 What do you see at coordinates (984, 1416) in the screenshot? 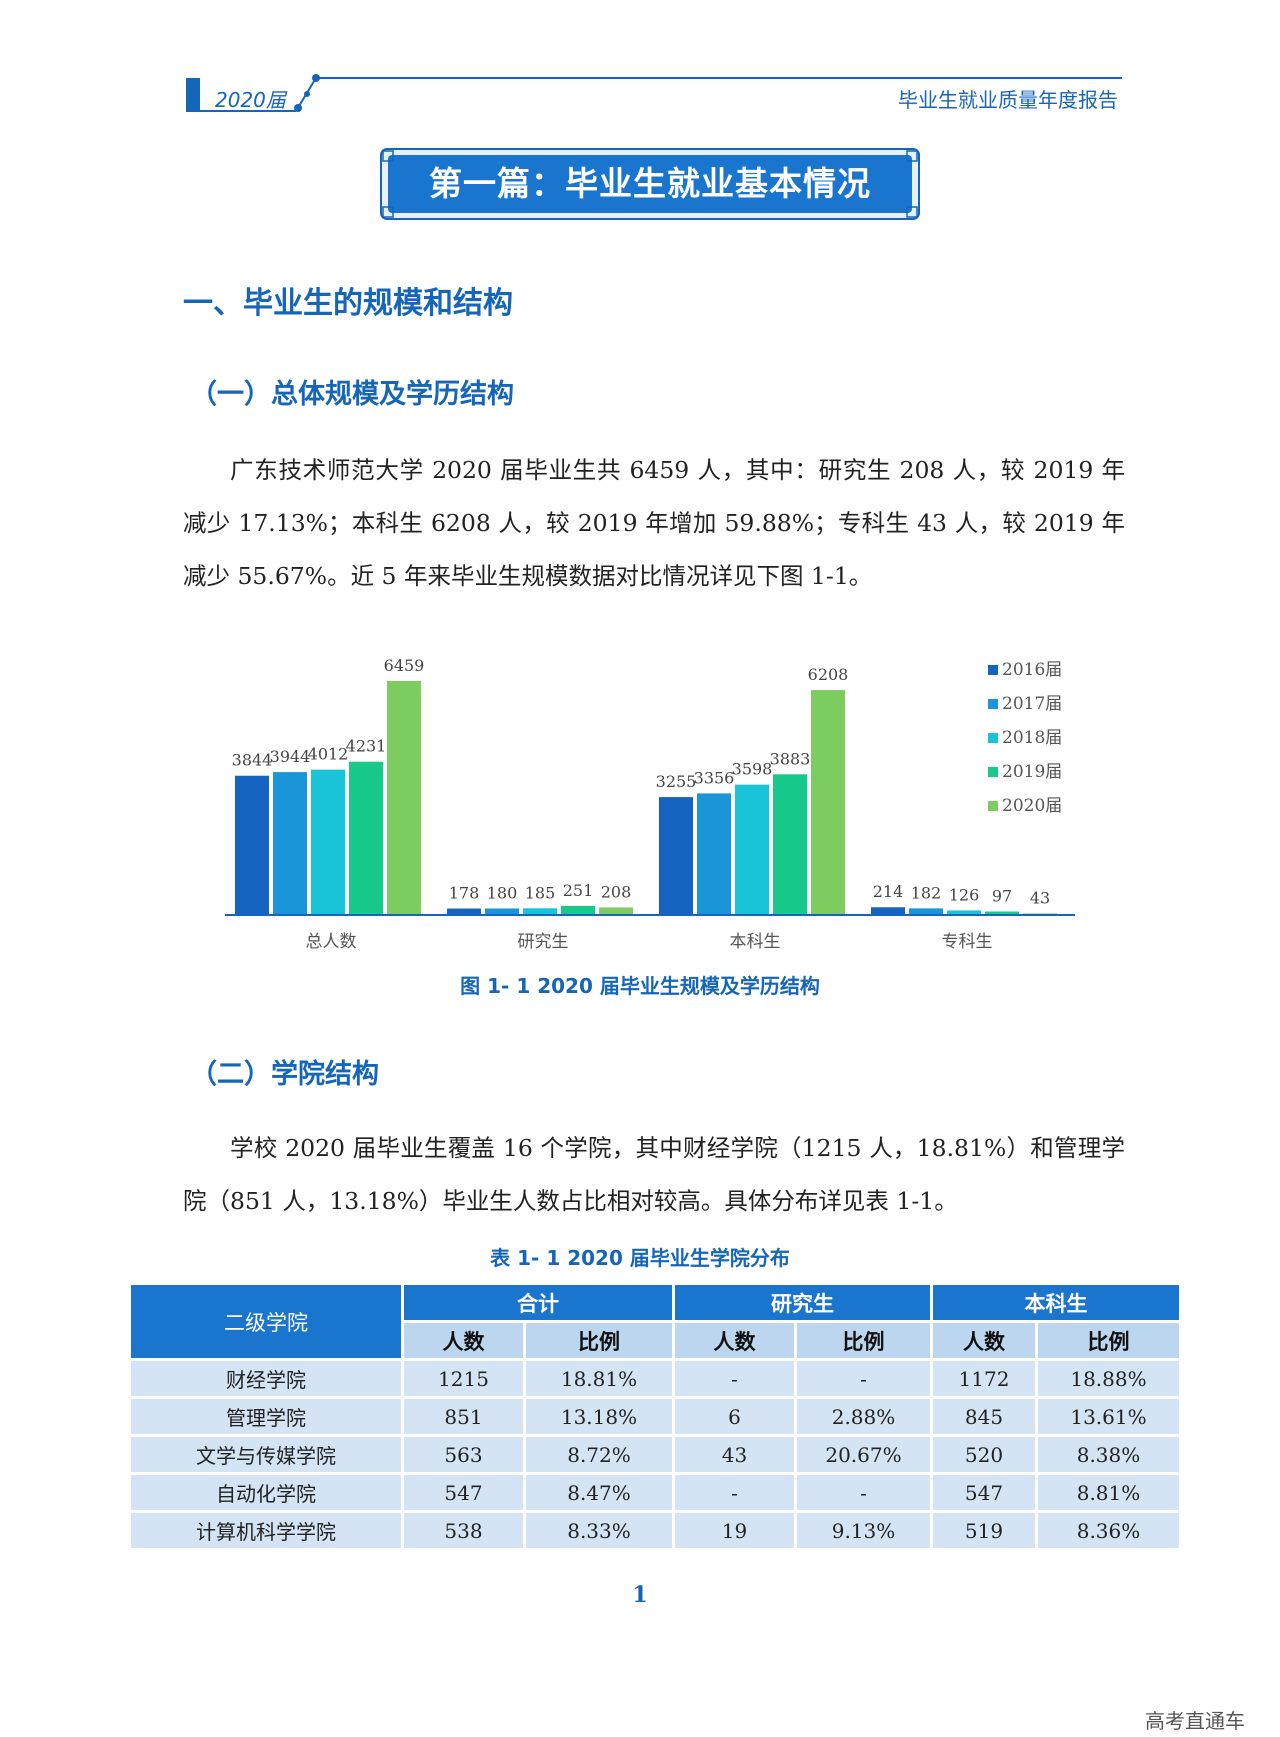
I see `cell-ug-count: 845` at bounding box center [984, 1416].